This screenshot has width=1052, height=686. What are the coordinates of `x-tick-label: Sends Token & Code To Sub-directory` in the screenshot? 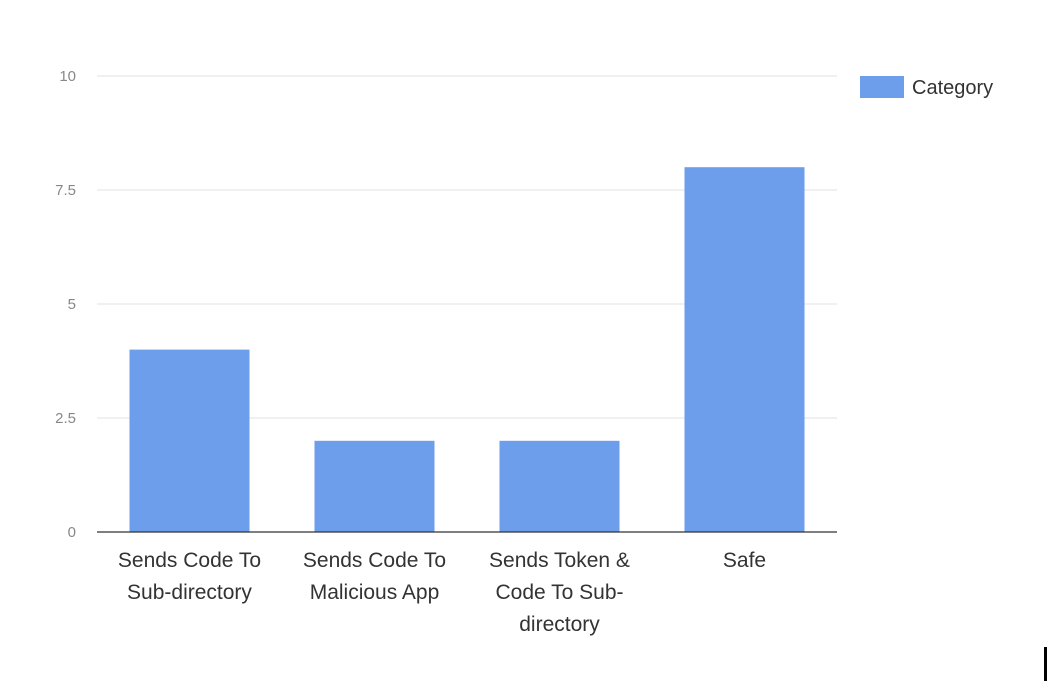 It's located at (559, 592).